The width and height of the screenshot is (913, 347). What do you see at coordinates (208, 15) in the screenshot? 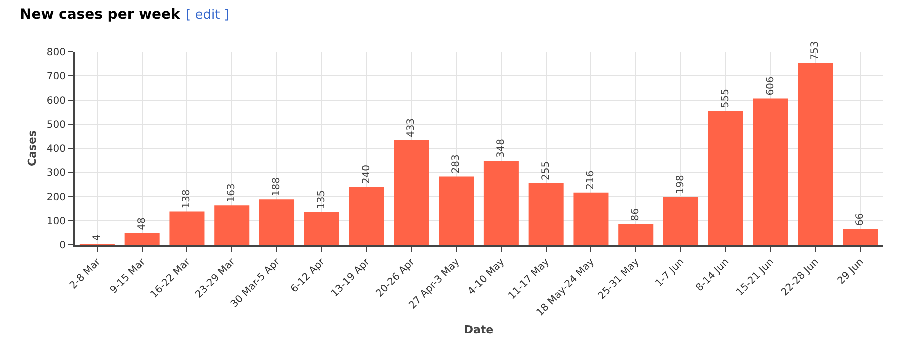
I see `chart-subtitle: [ edit ]` at bounding box center [208, 15].